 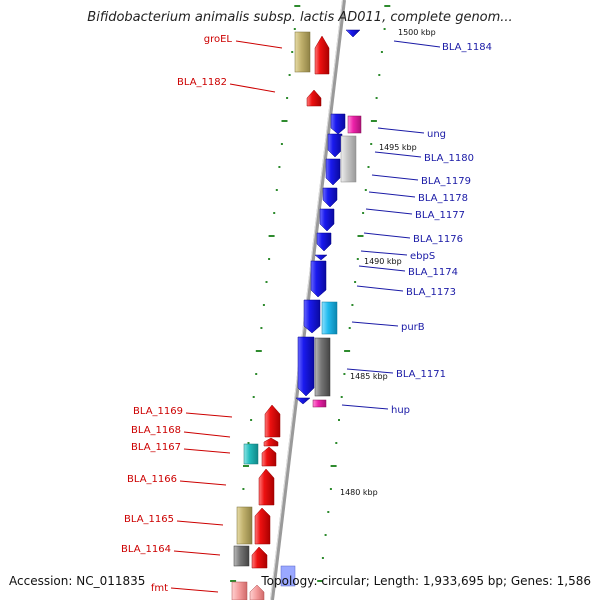 What do you see at coordinates (156, 447) in the screenshot?
I see `gene-label: BLA_1167` at bounding box center [156, 447].